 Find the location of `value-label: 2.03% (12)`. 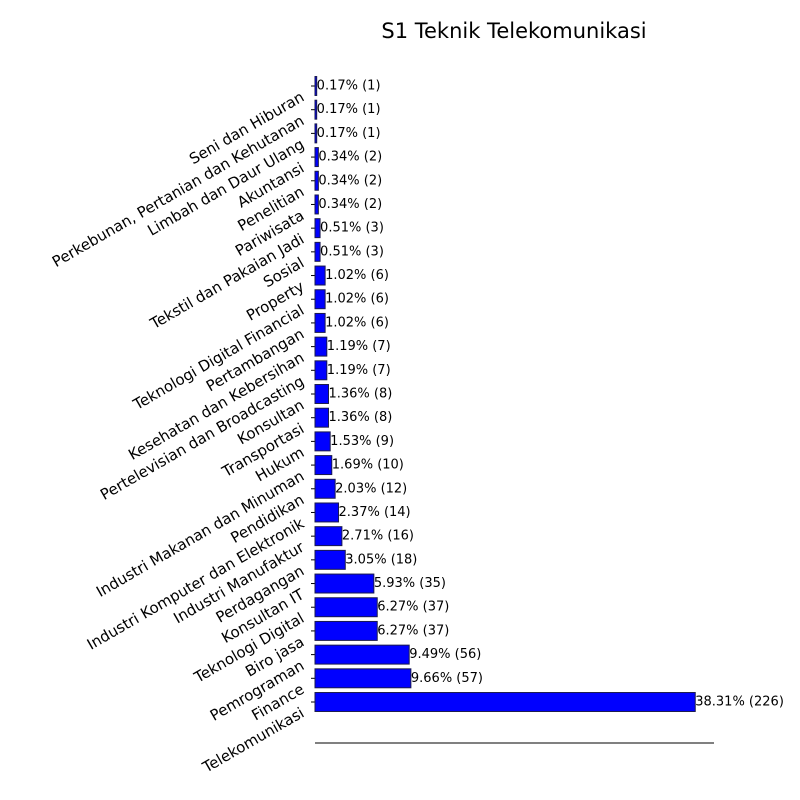

value-label: 2.03% (12) is located at coordinates (371, 488).